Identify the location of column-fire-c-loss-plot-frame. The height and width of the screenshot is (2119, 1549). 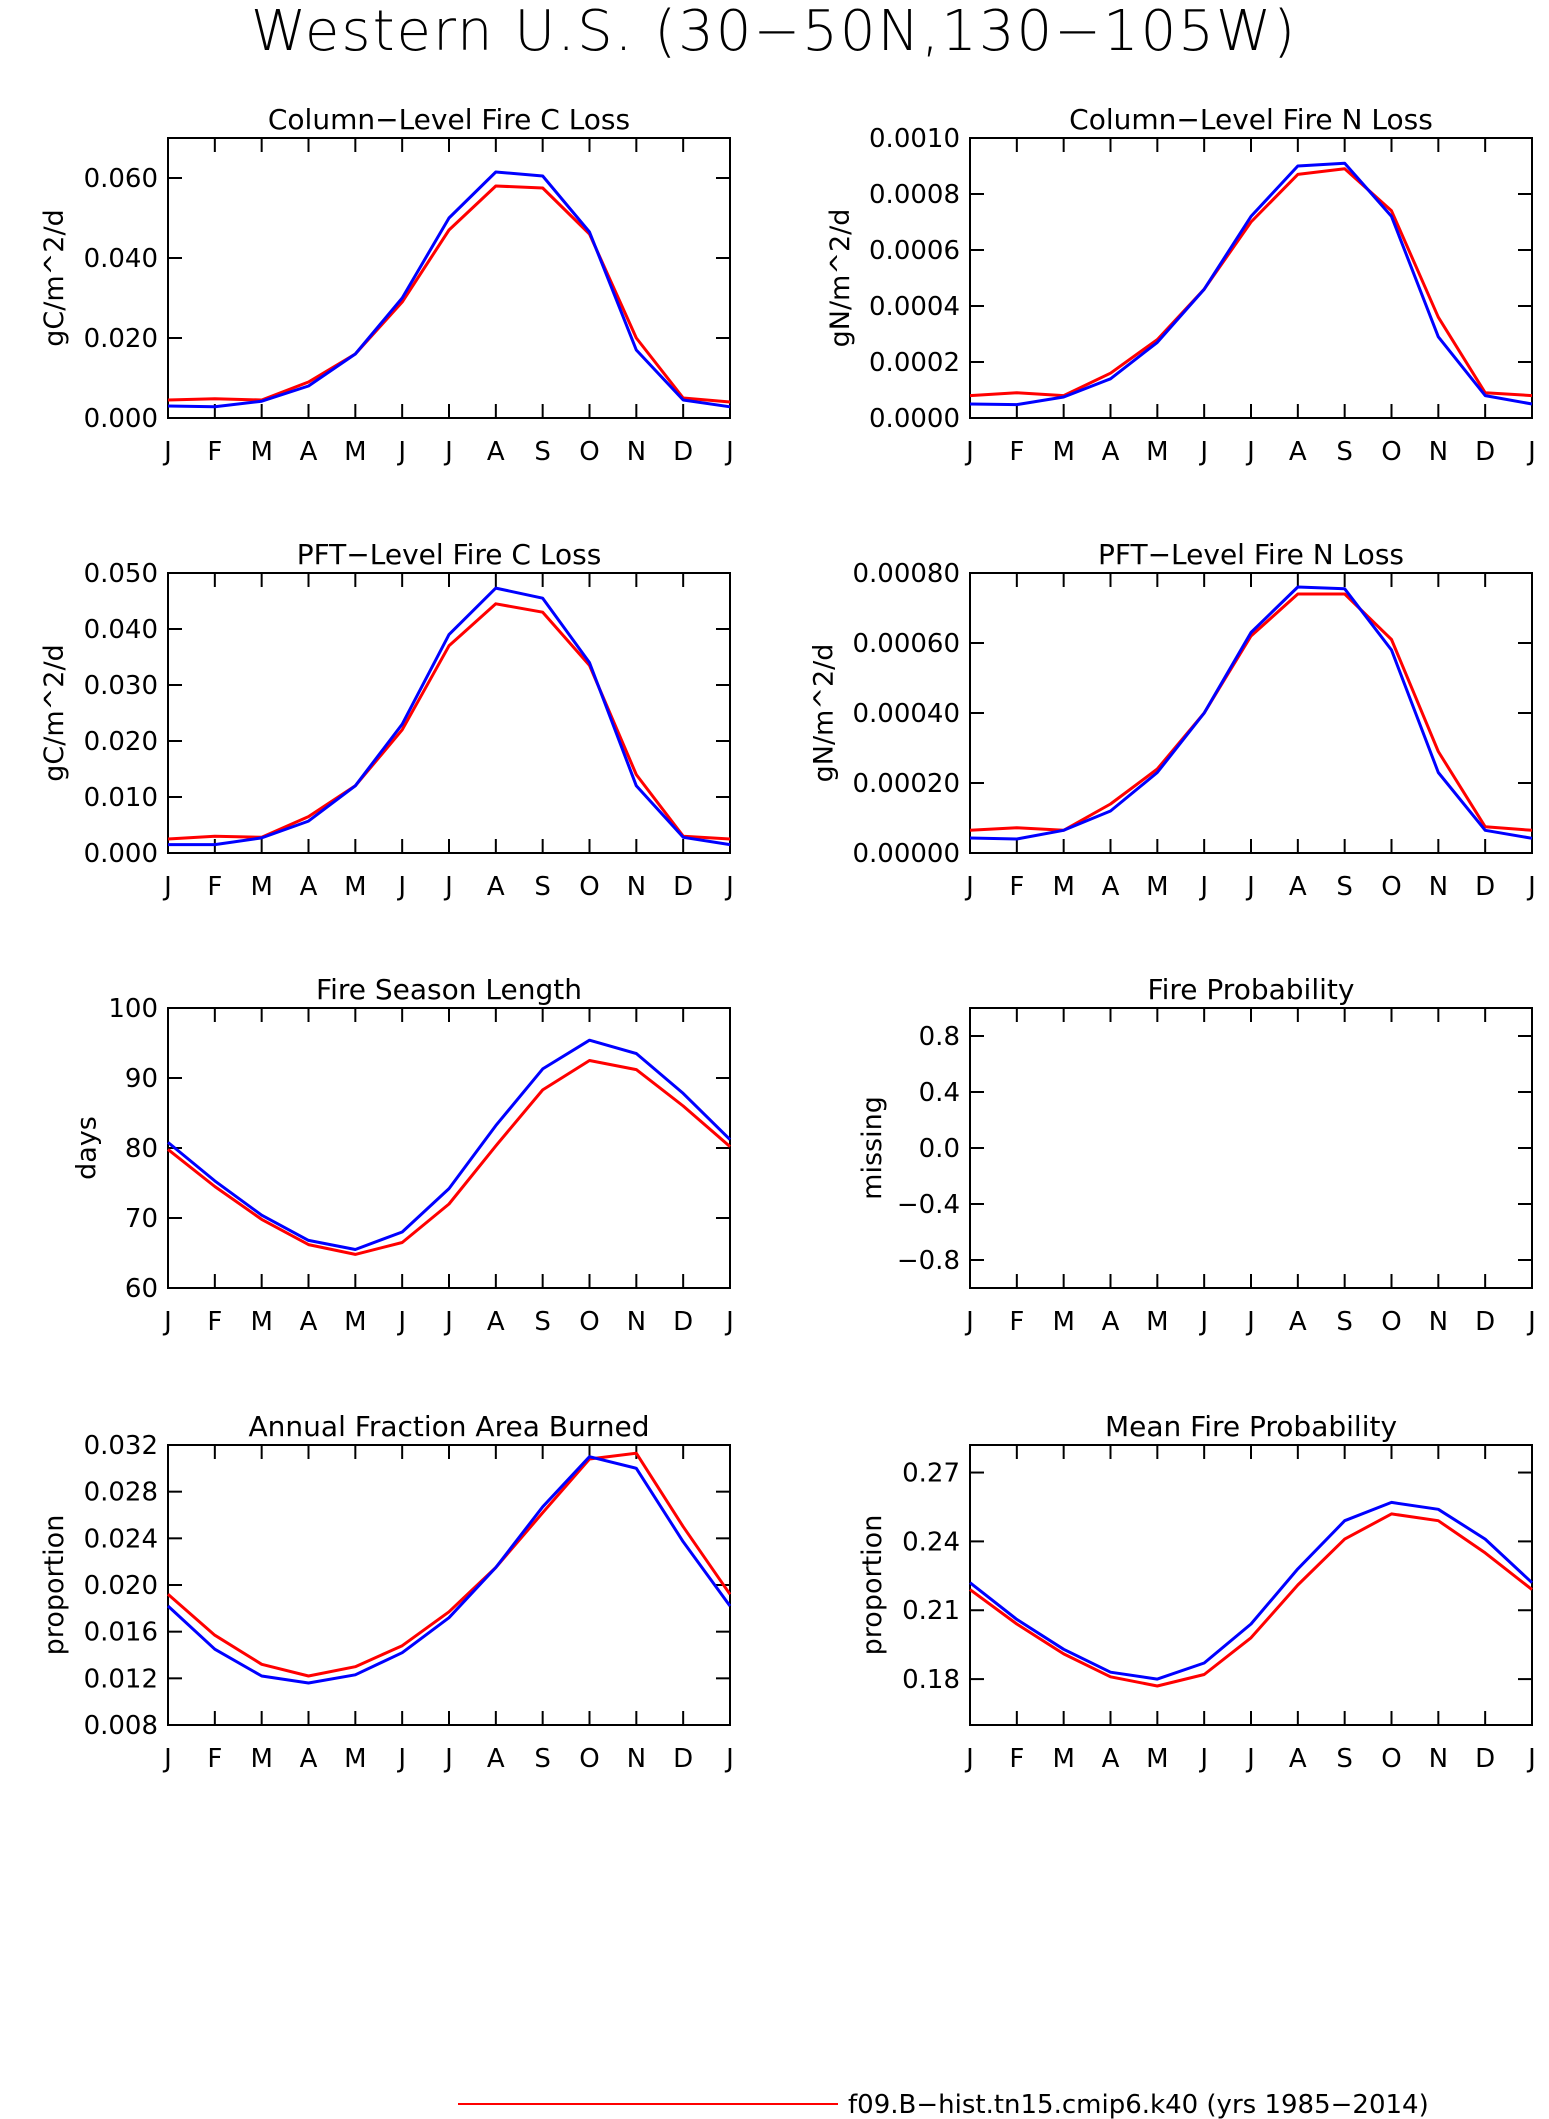
(449, 278).